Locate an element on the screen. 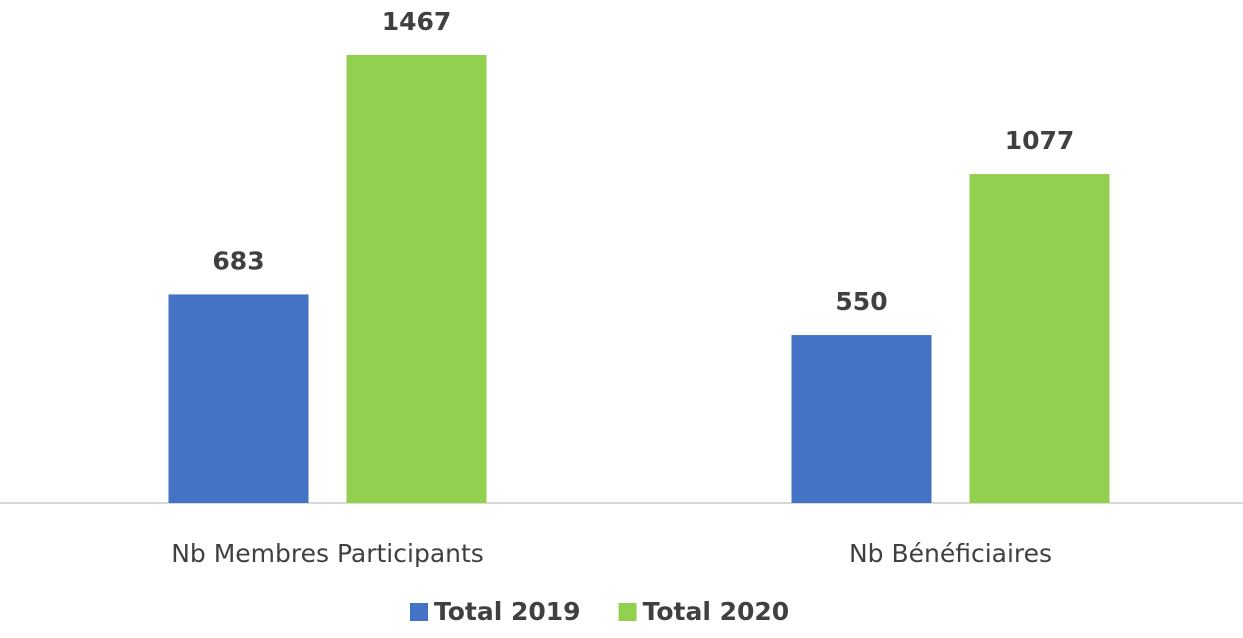  legend-label: Total 2020 is located at coordinates (716, 611).